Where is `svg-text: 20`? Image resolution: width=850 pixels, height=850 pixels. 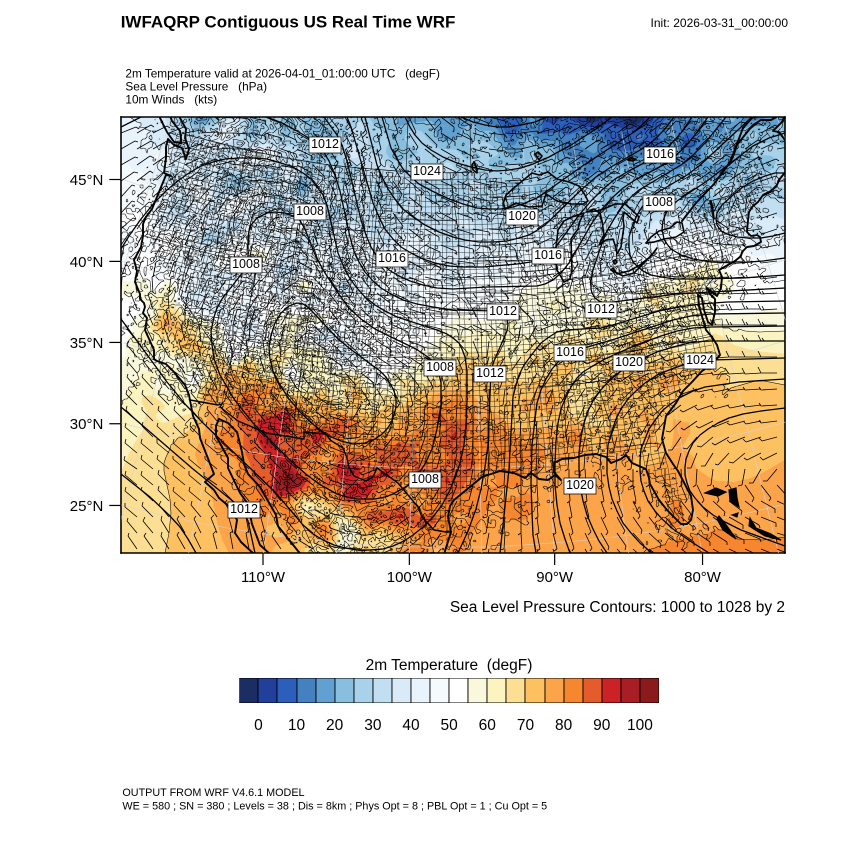
svg-text: 20 is located at coordinates (335, 725).